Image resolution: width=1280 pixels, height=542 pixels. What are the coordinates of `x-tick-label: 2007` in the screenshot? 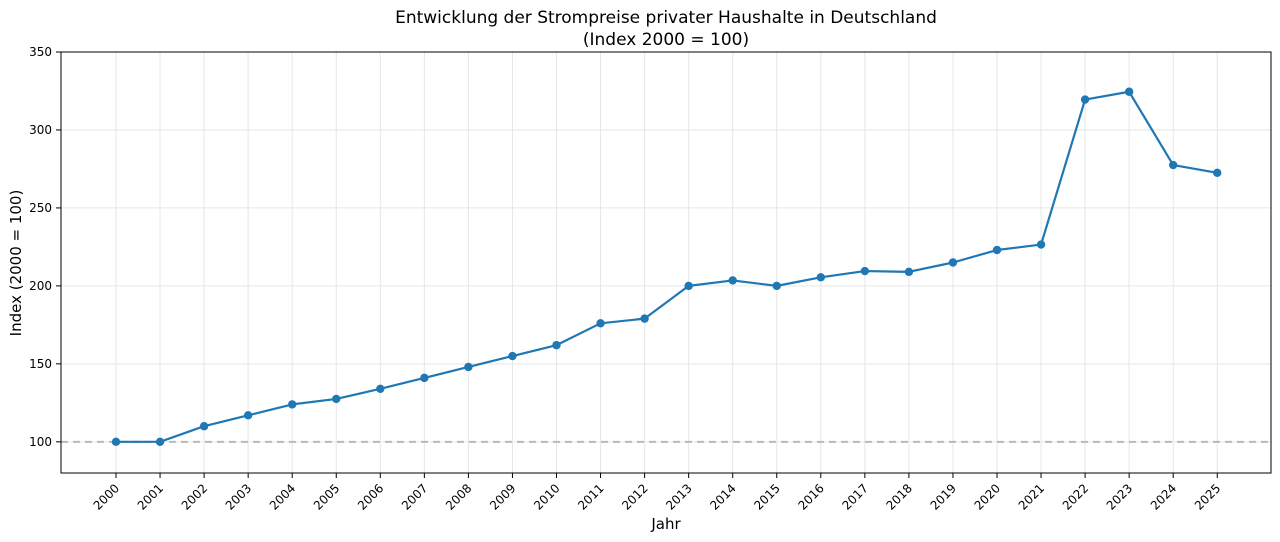 It's located at (414, 496).